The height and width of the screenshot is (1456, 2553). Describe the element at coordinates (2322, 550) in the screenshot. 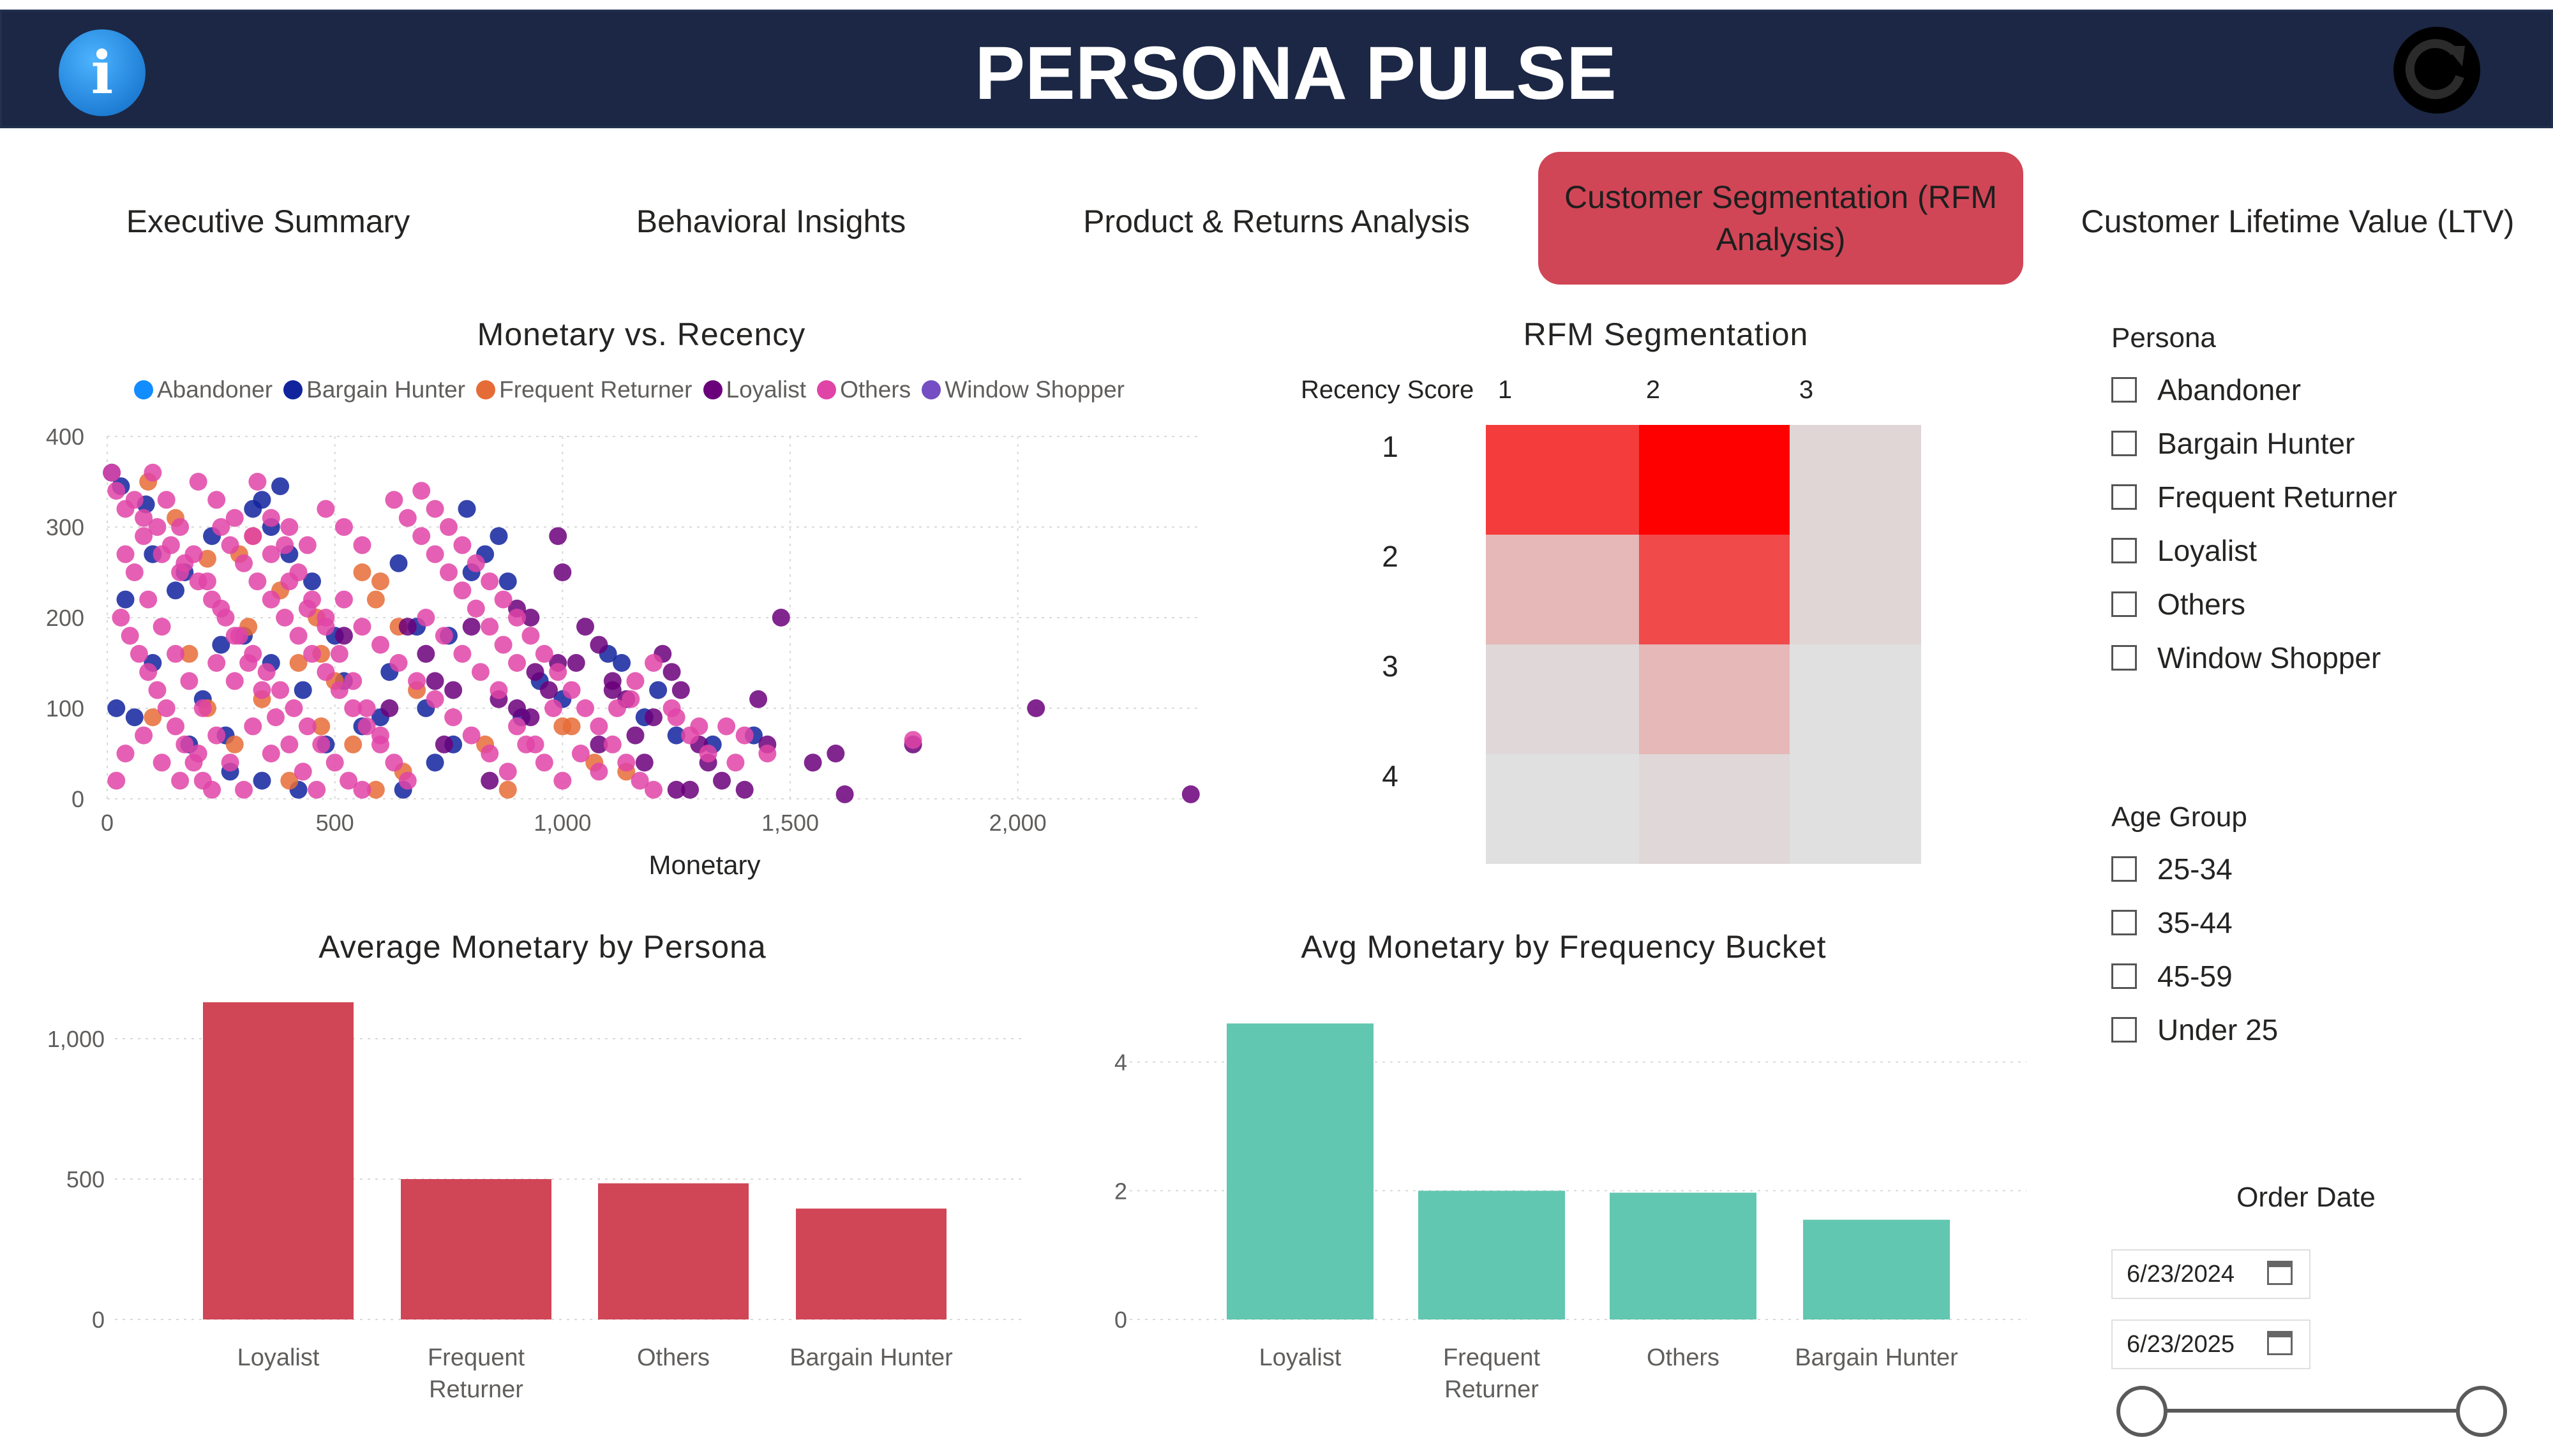

I see `slicer-option-loyalist: Loyalist` at that location.